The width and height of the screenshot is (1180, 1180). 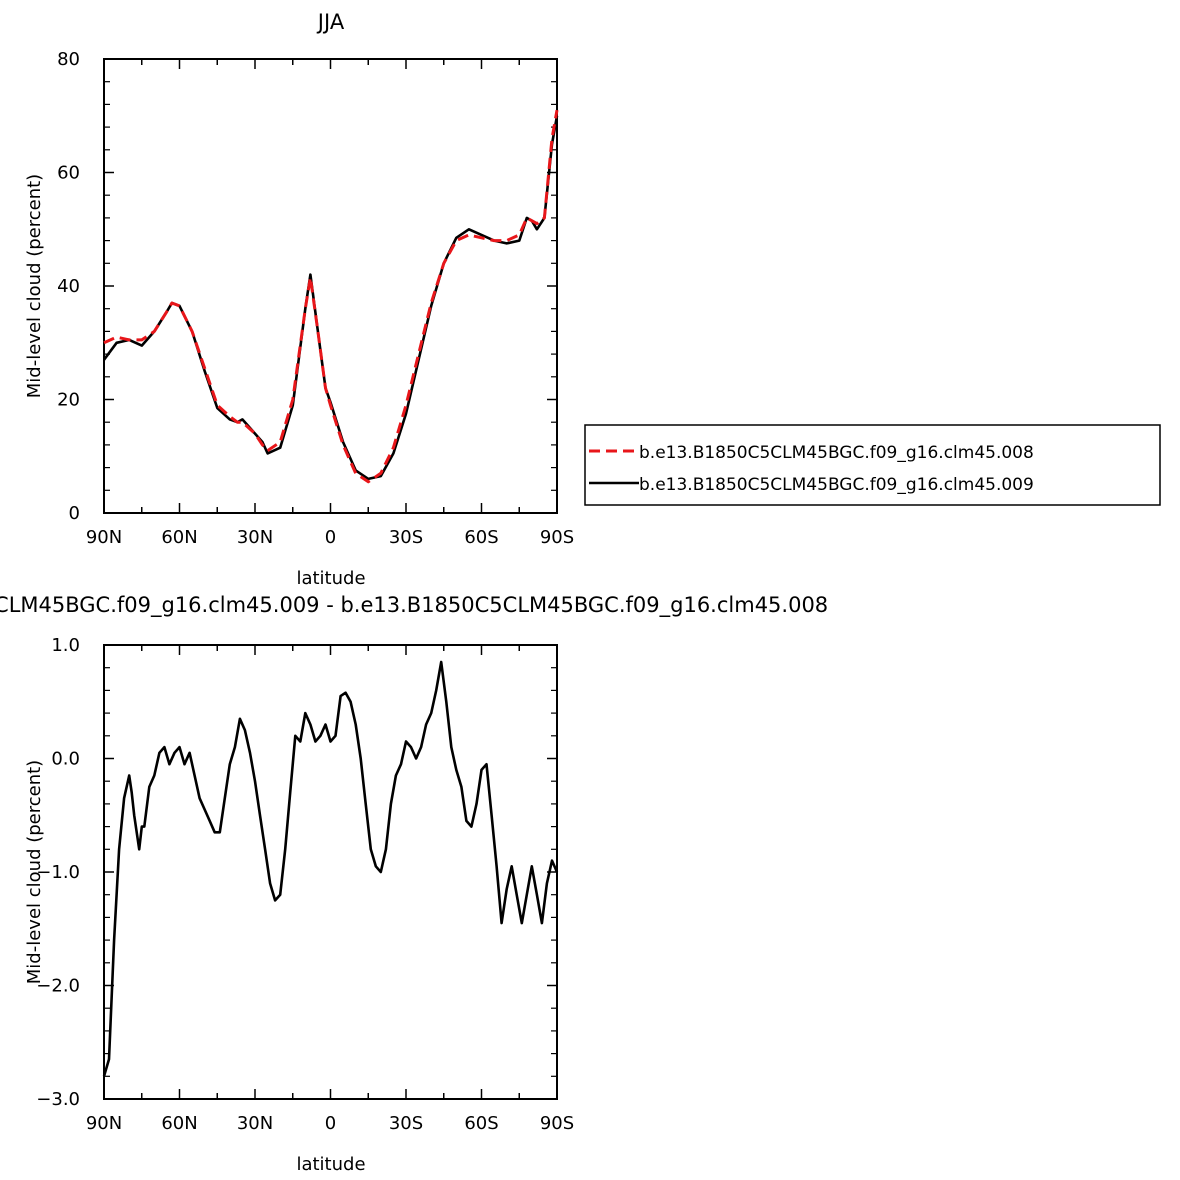 I want to click on y-tick-label: 80, so click(x=68, y=59).